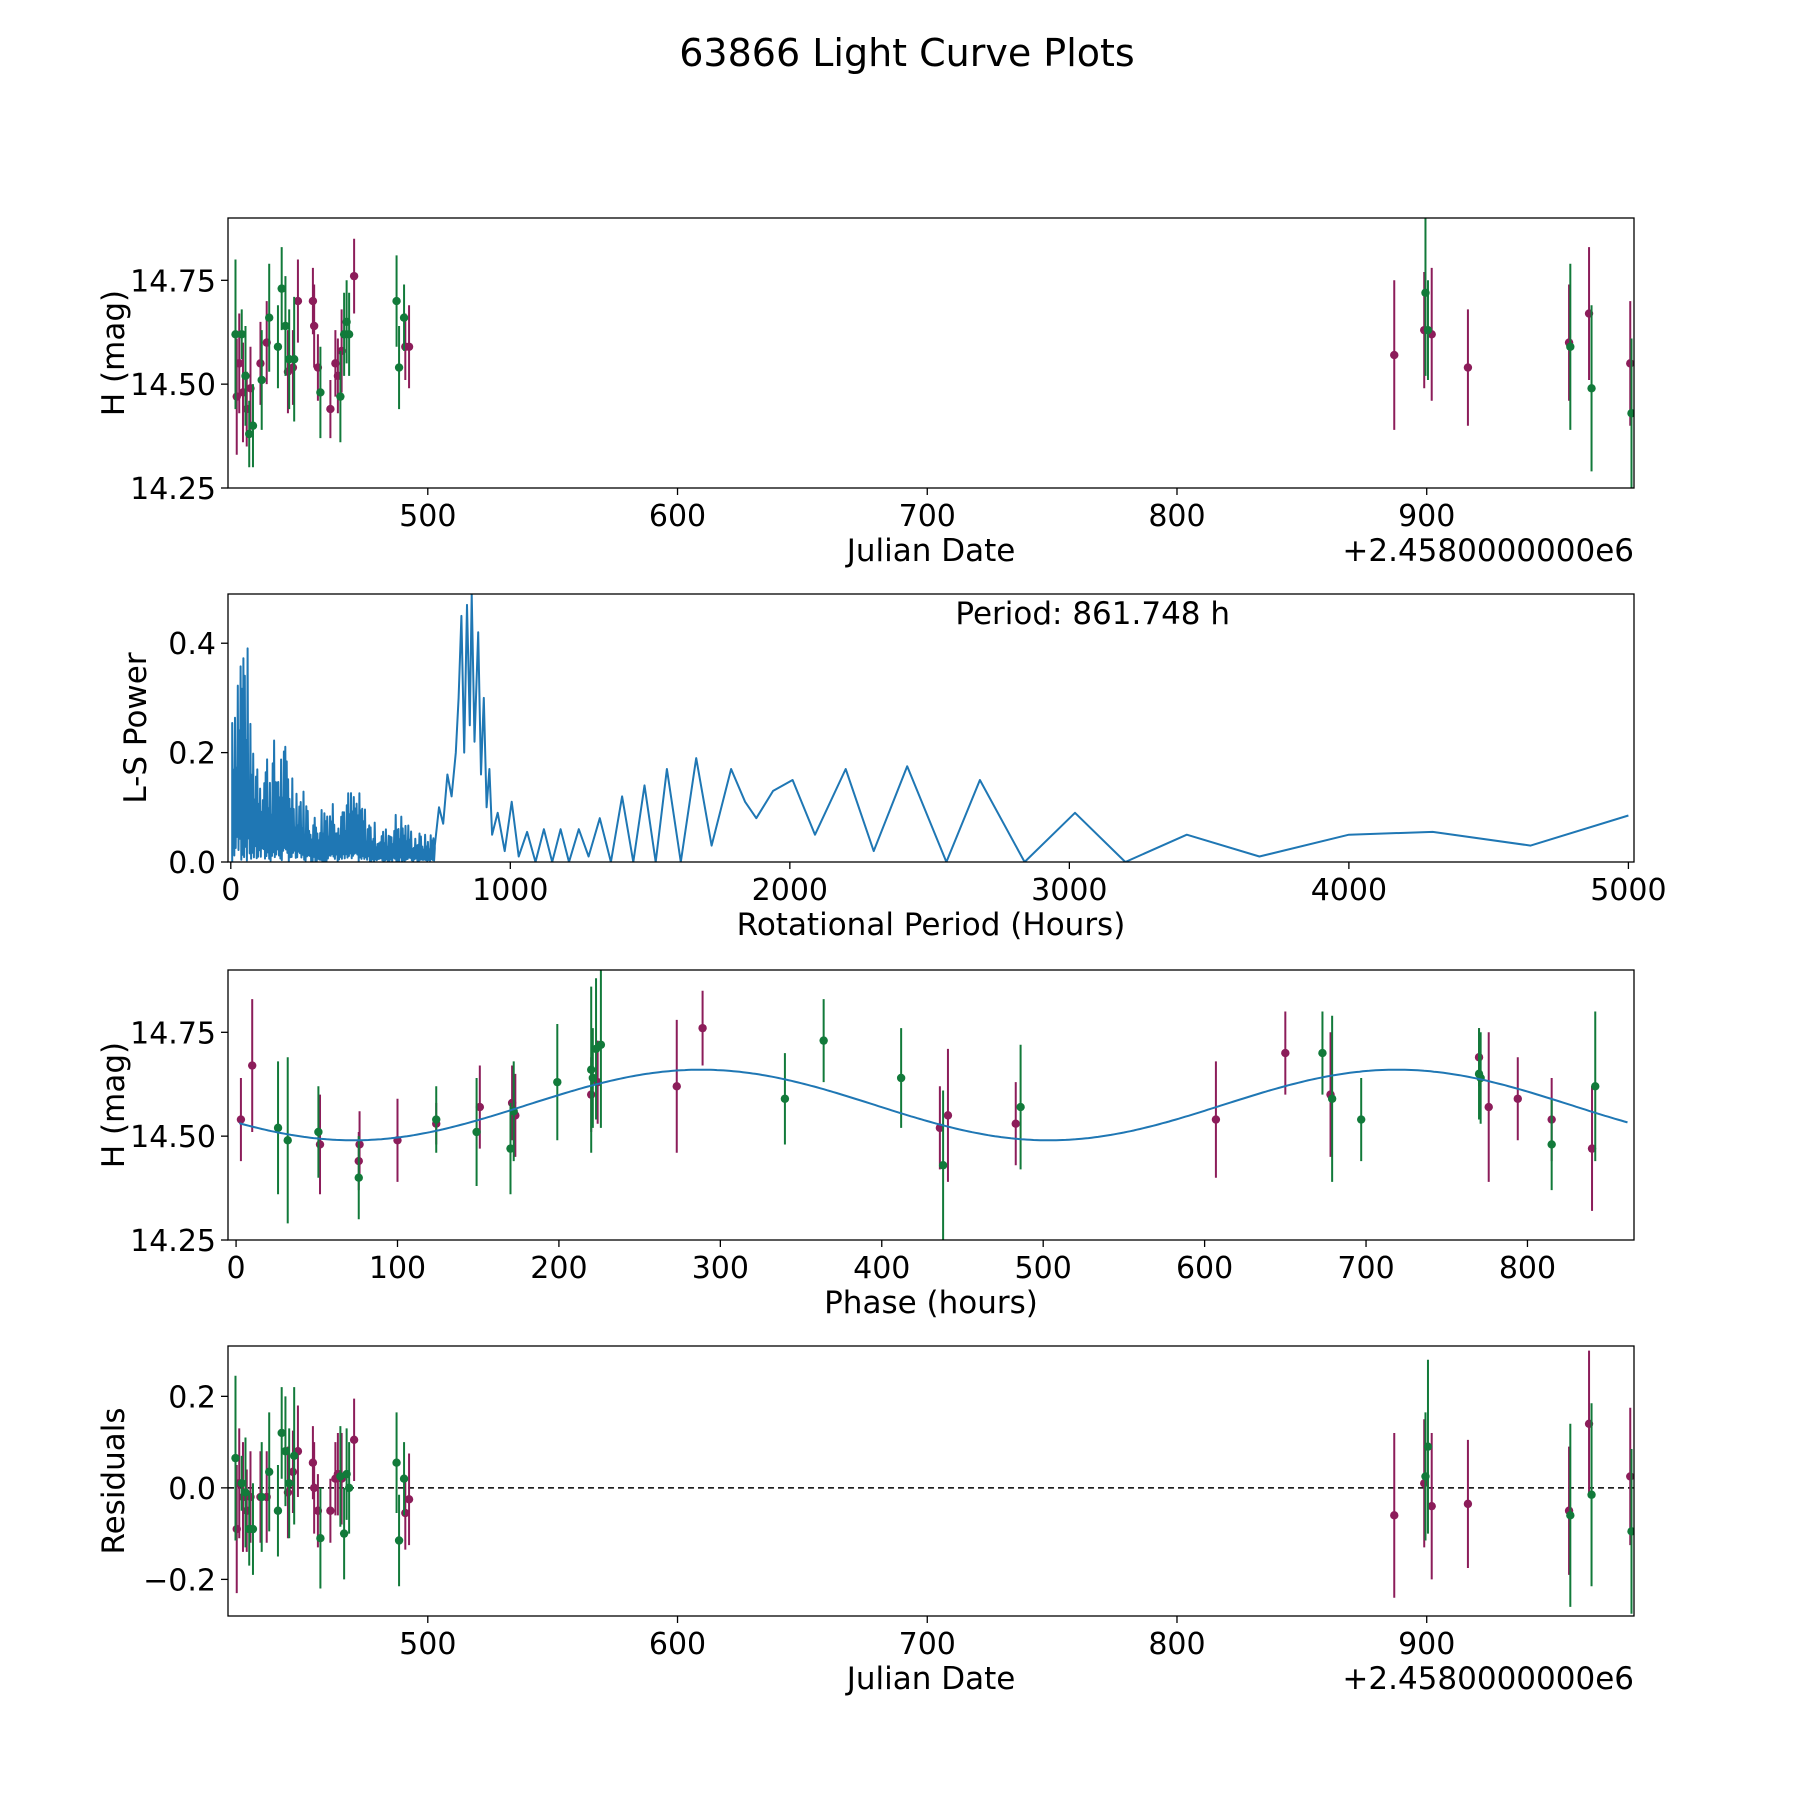 Image resolution: width=1800 pixels, height=1800 pixels. I want to click on residuals-xtick-label-4: 900, so click(1426, 1644).